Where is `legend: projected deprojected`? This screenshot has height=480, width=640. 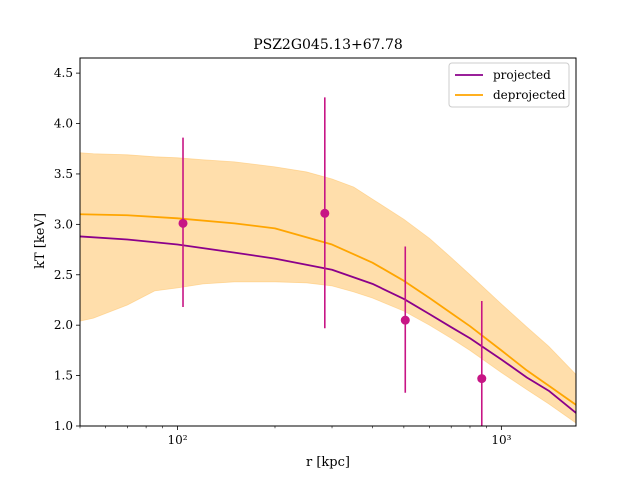
legend: projected deprojected is located at coordinates (509, 85).